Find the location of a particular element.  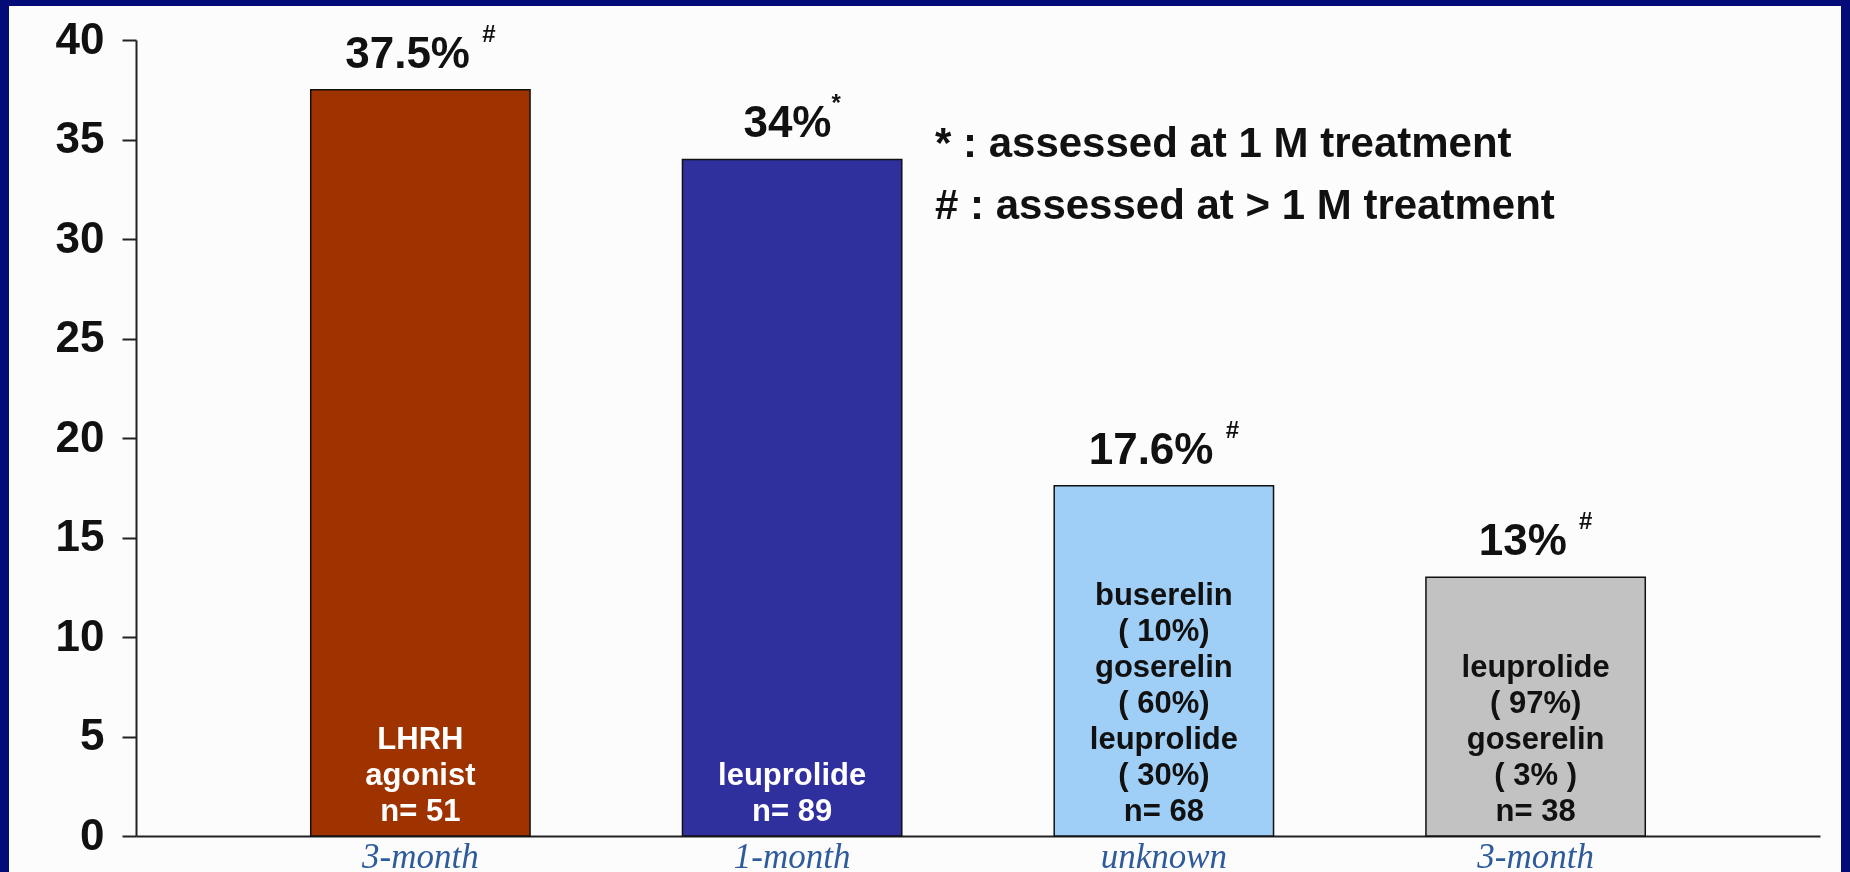

data-label: 13% # is located at coordinates (1535, 536).